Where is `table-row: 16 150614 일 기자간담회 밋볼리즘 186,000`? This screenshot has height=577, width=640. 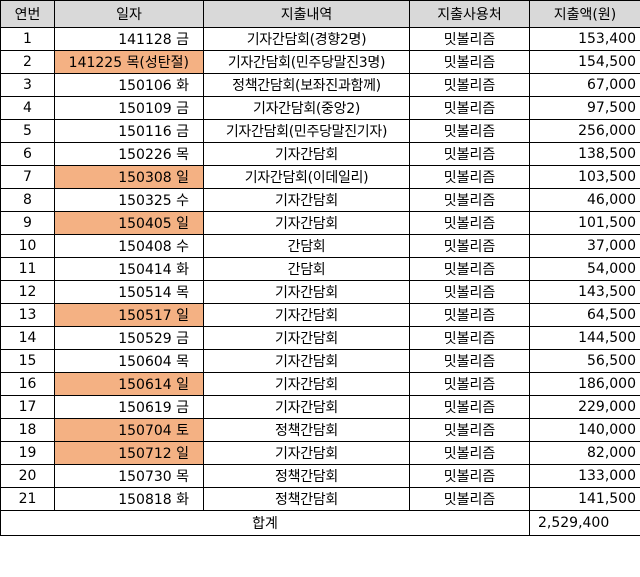
table-row: 16 150614 일 기자간담회 밋볼리즘 186,000 is located at coordinates (320, 384).